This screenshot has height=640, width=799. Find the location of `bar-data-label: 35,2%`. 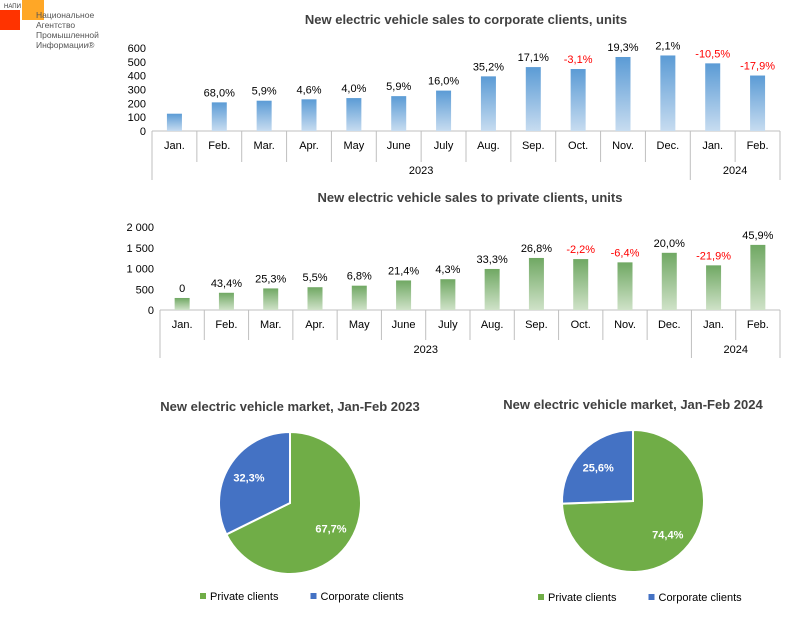

bar-data-label: 35,2% is located at coordinates (488, 67).